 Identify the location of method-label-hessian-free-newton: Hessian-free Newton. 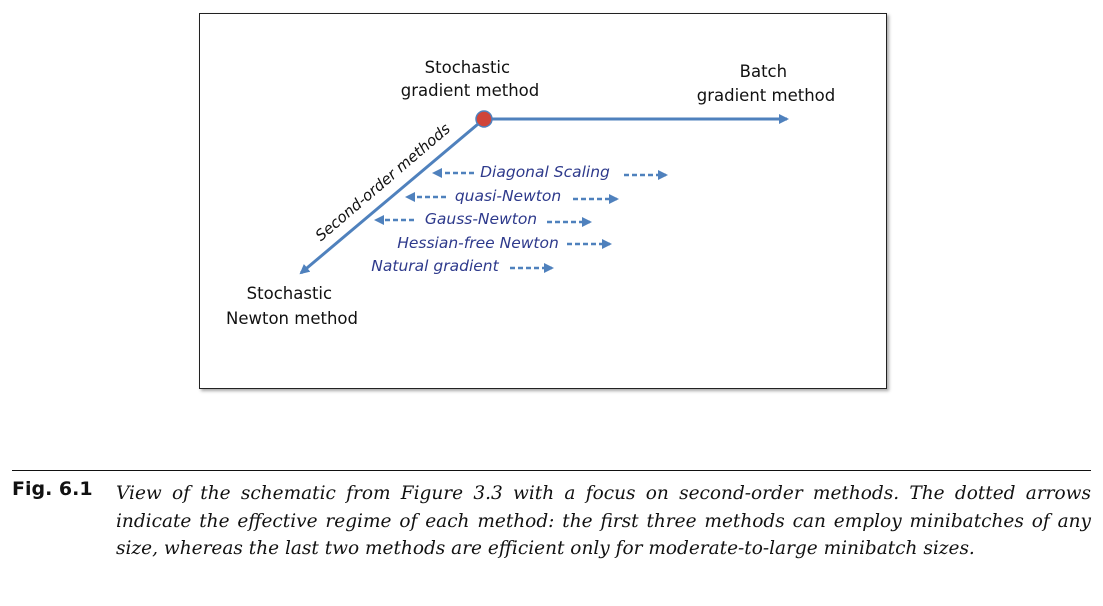
(478, 243).